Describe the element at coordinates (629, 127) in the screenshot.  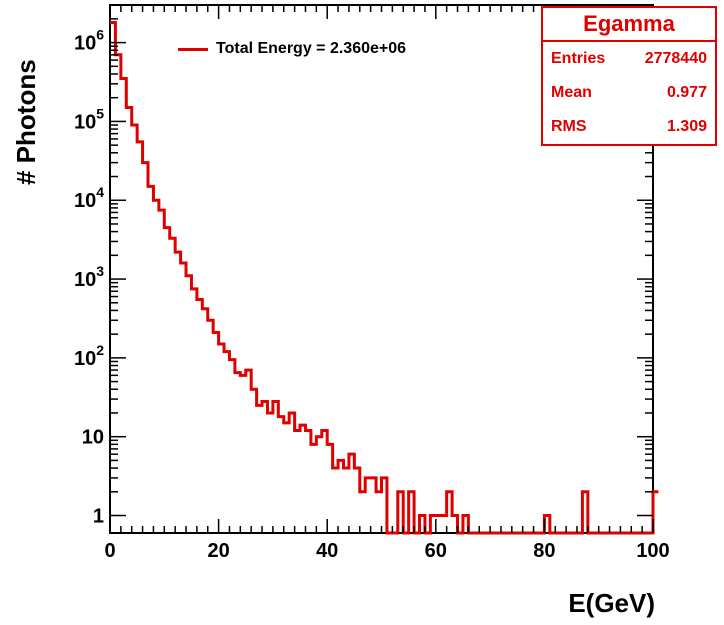
I see `stats-row-rms: RMS 1.309` at that location.